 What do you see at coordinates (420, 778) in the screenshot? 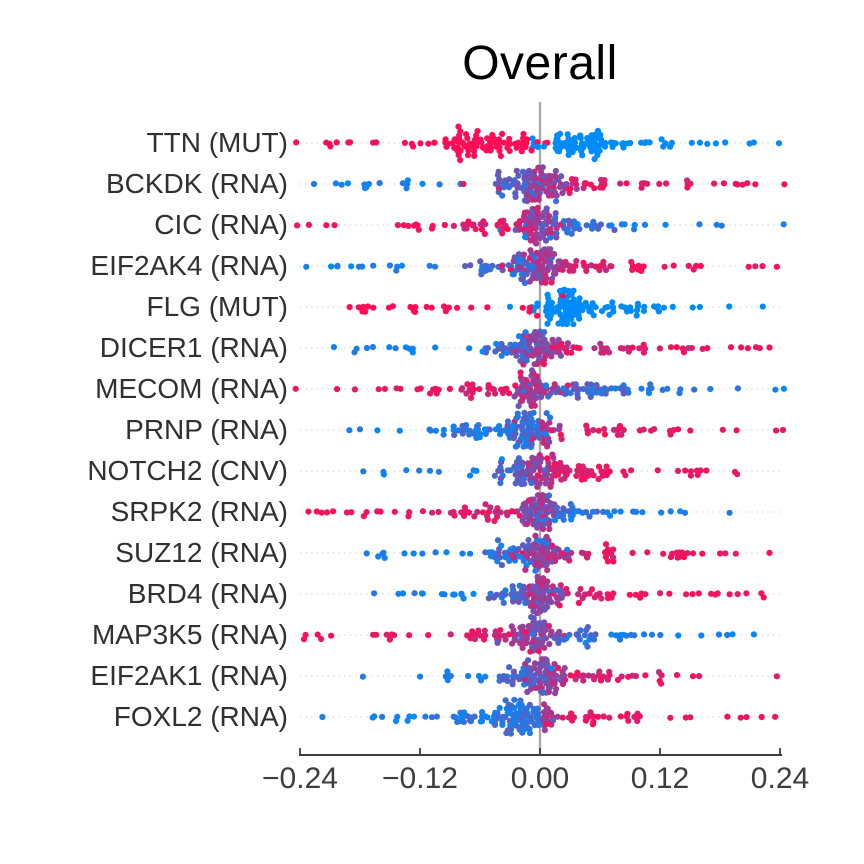
I see `x-axis-tick-label: −0.12` at bounding box center [420, 778].